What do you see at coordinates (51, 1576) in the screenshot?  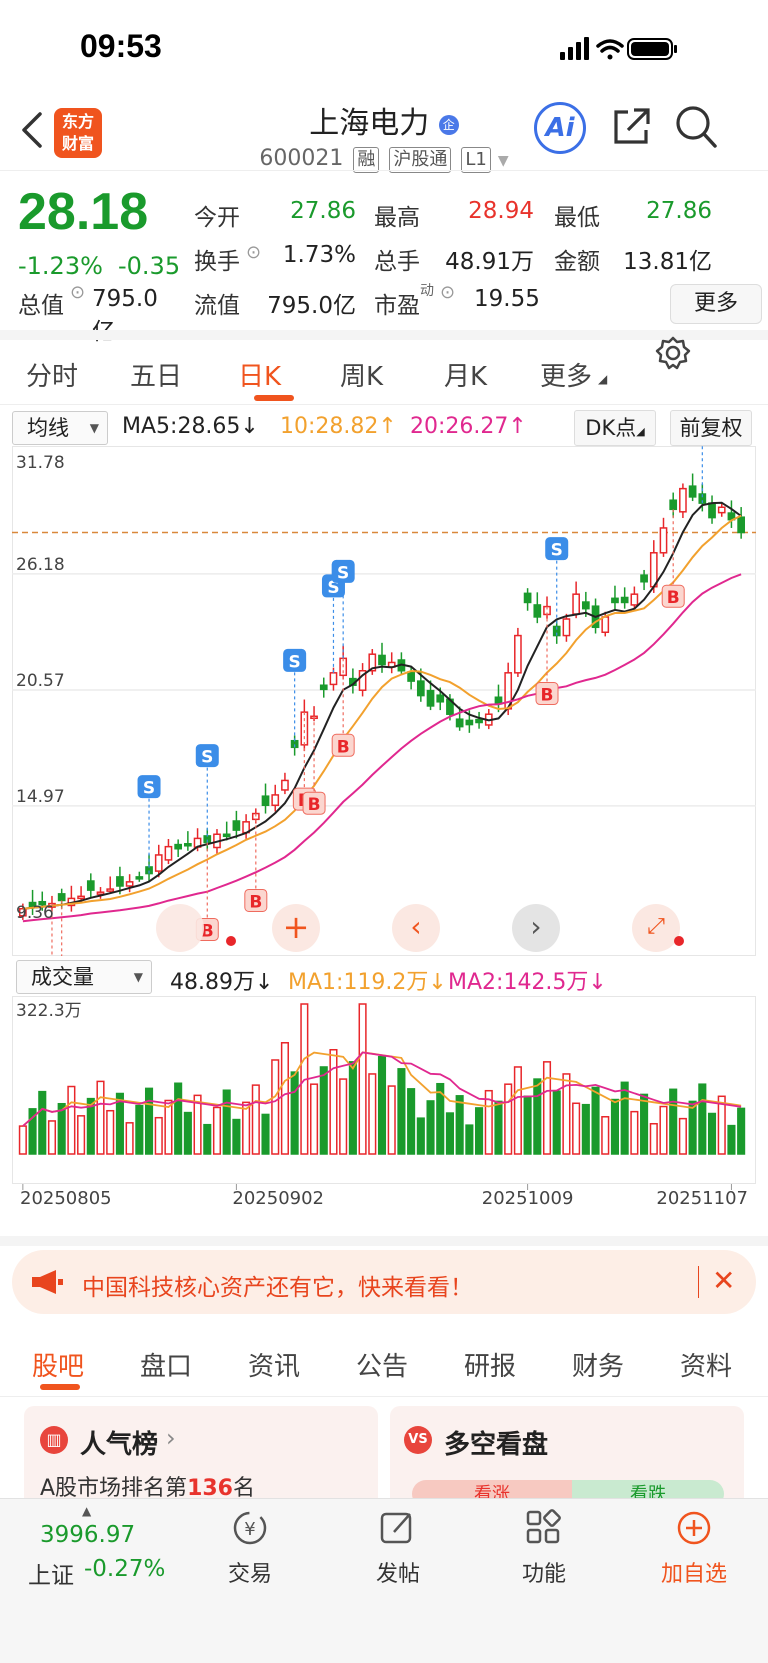 I see `index-name: 上证` at bounding box center [51, 1576].